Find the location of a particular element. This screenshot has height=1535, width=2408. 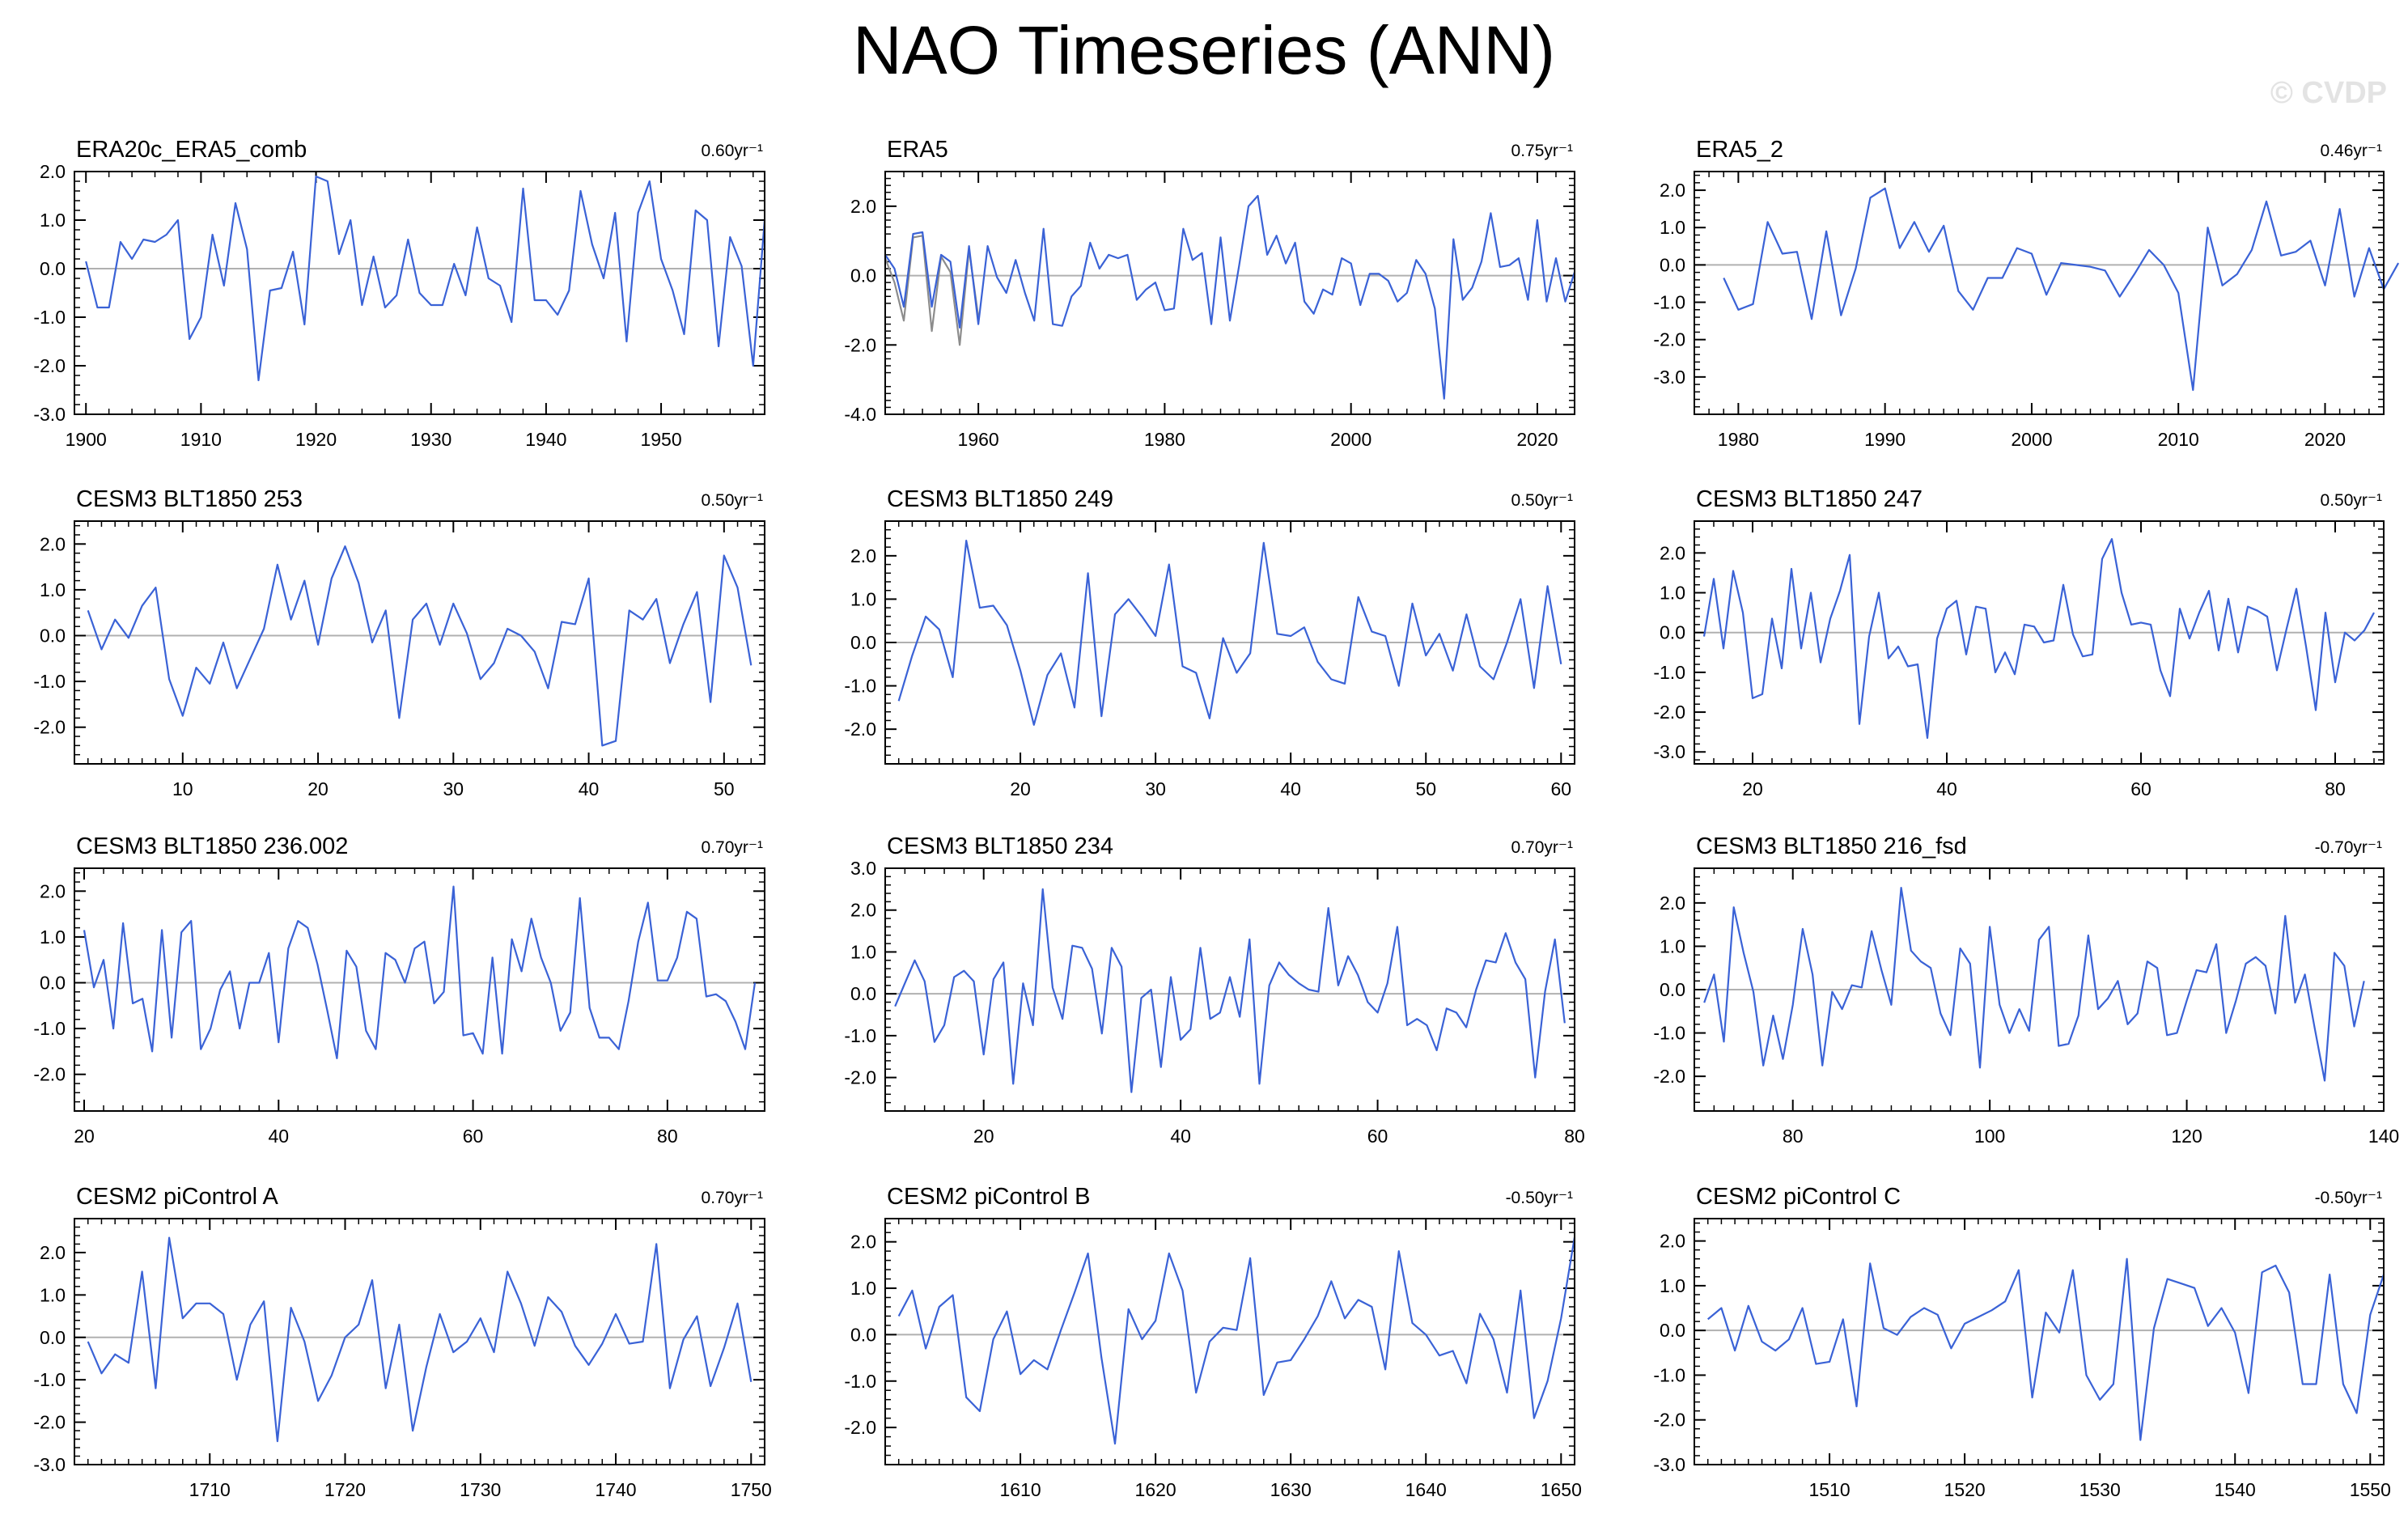

x-tick-label: 1910 is located at coordinates (201, 440).